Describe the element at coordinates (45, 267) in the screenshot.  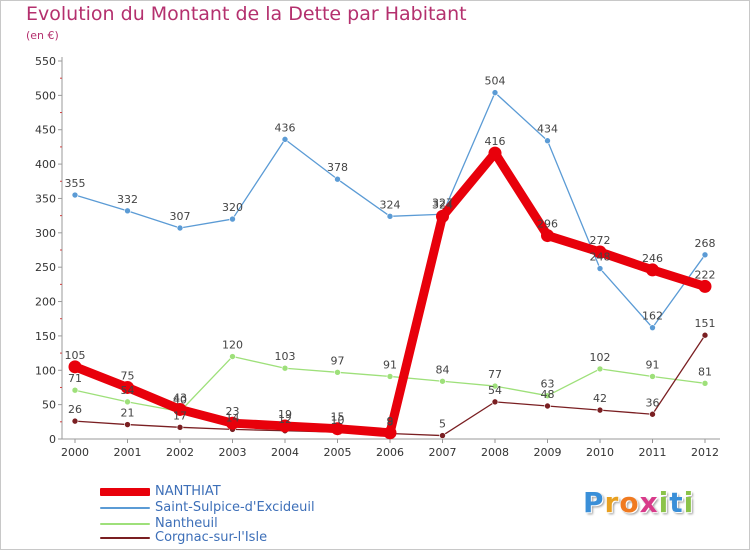
I see `y-tick-label: 250` at that location.